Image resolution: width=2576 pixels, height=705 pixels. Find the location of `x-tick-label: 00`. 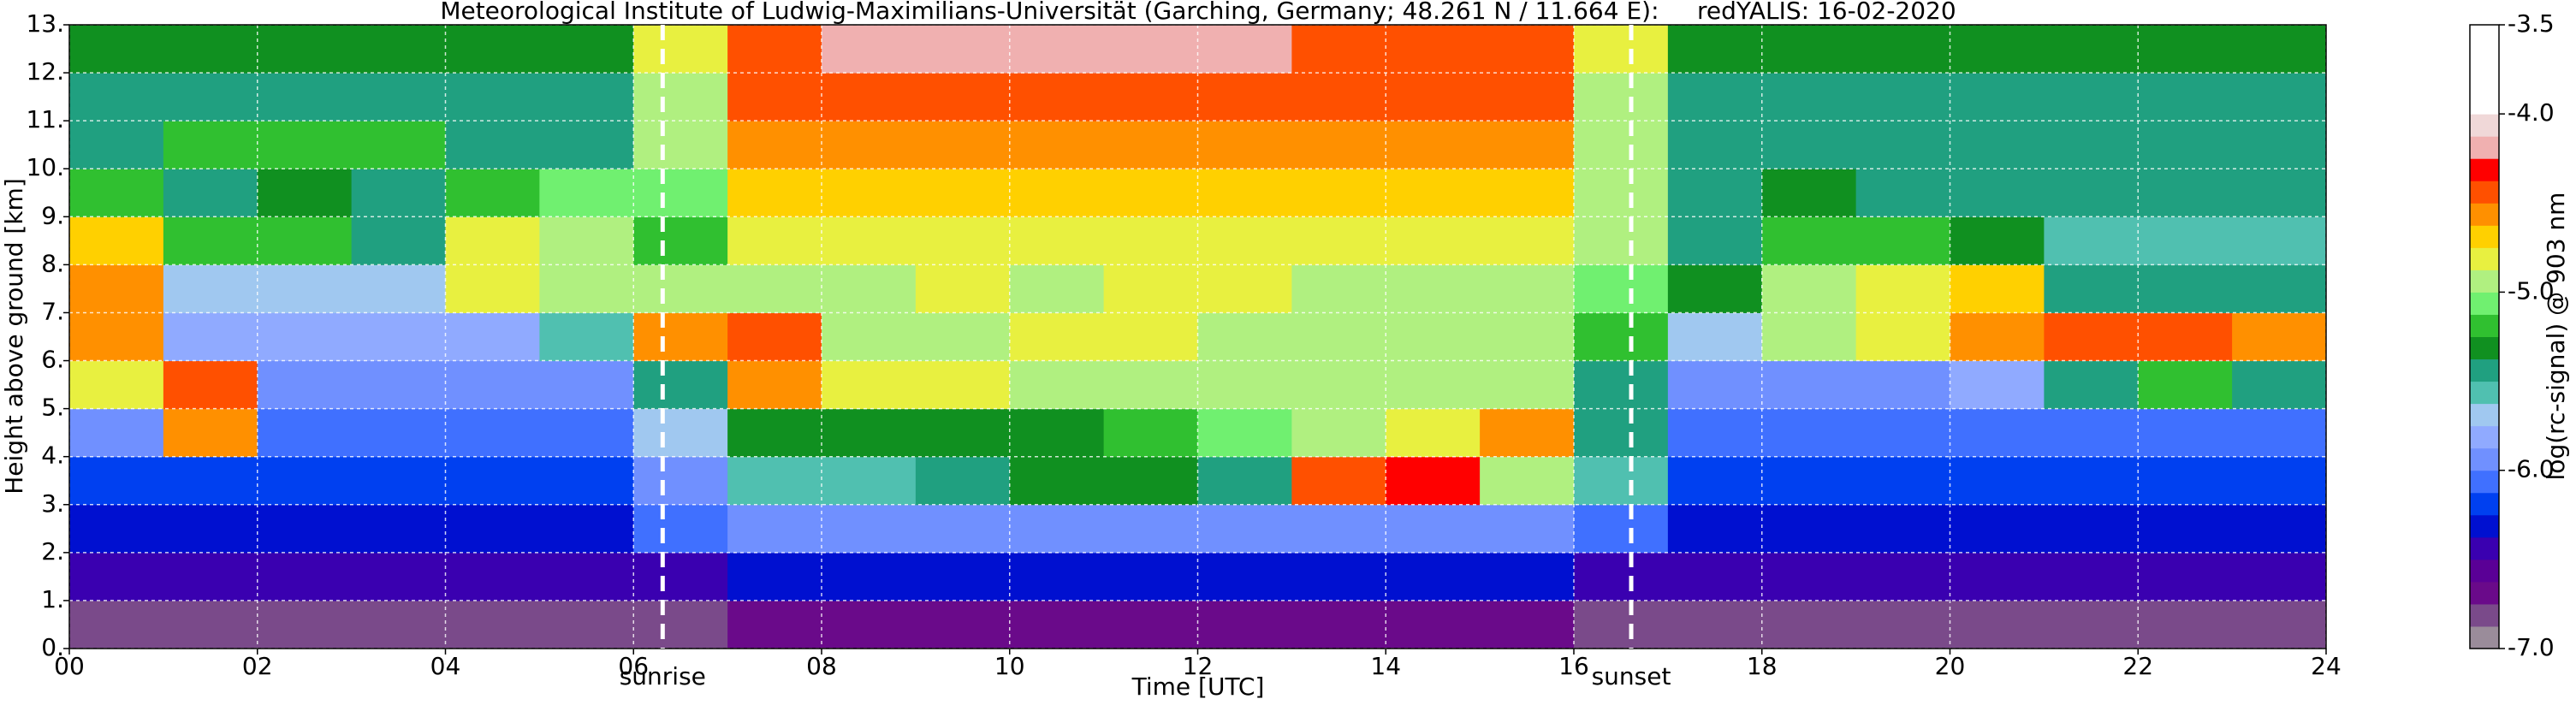

x-tick-label: 00 is located at coordinates (69, 666).